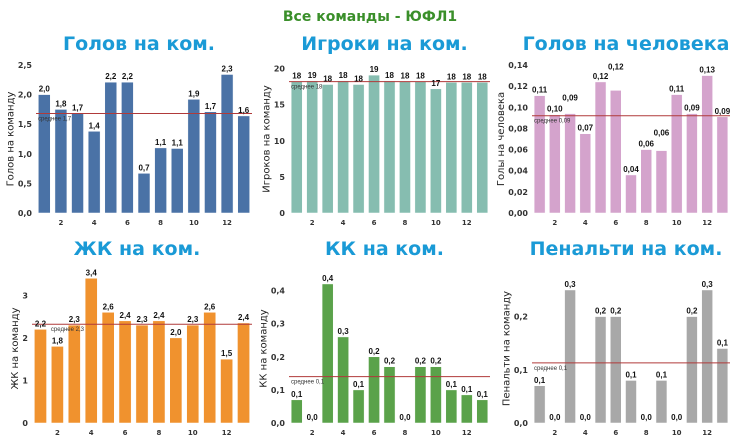 The width and height of the screenshot is (730, 441). I want to click on panel-title: КК на ком., so click(384, 249).